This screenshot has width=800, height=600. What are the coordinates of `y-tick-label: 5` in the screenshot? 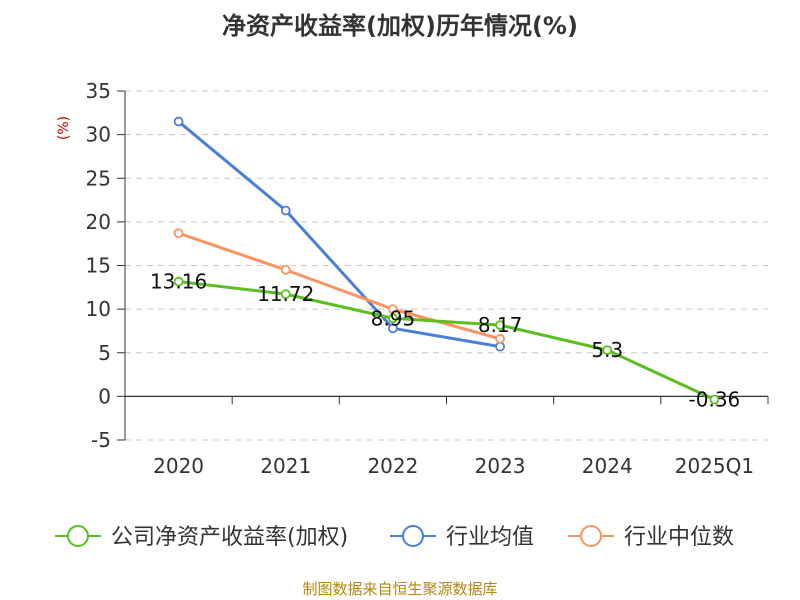 It's located at (104, 353).